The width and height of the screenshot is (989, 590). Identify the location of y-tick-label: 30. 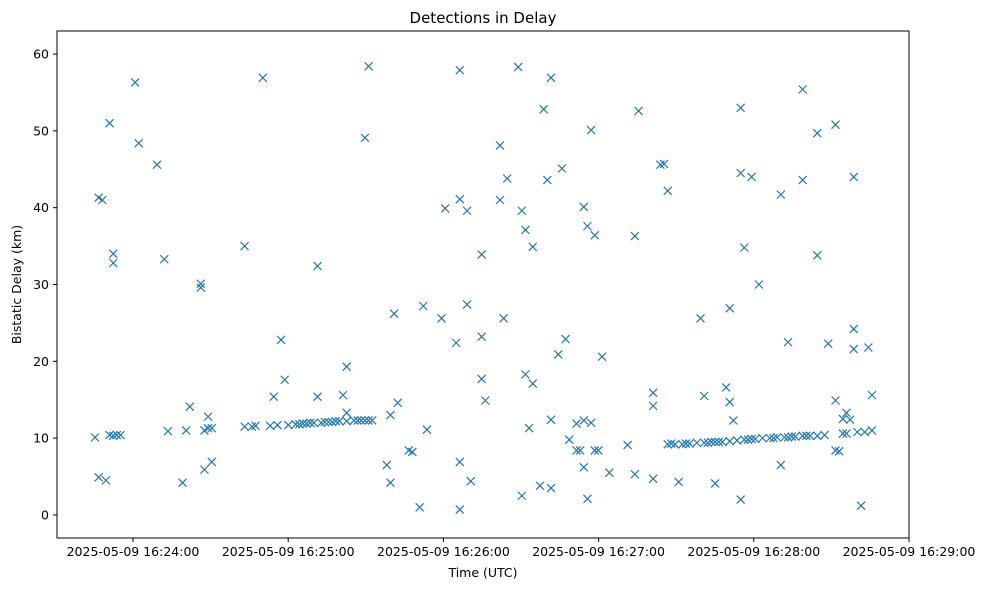
(41, 284).